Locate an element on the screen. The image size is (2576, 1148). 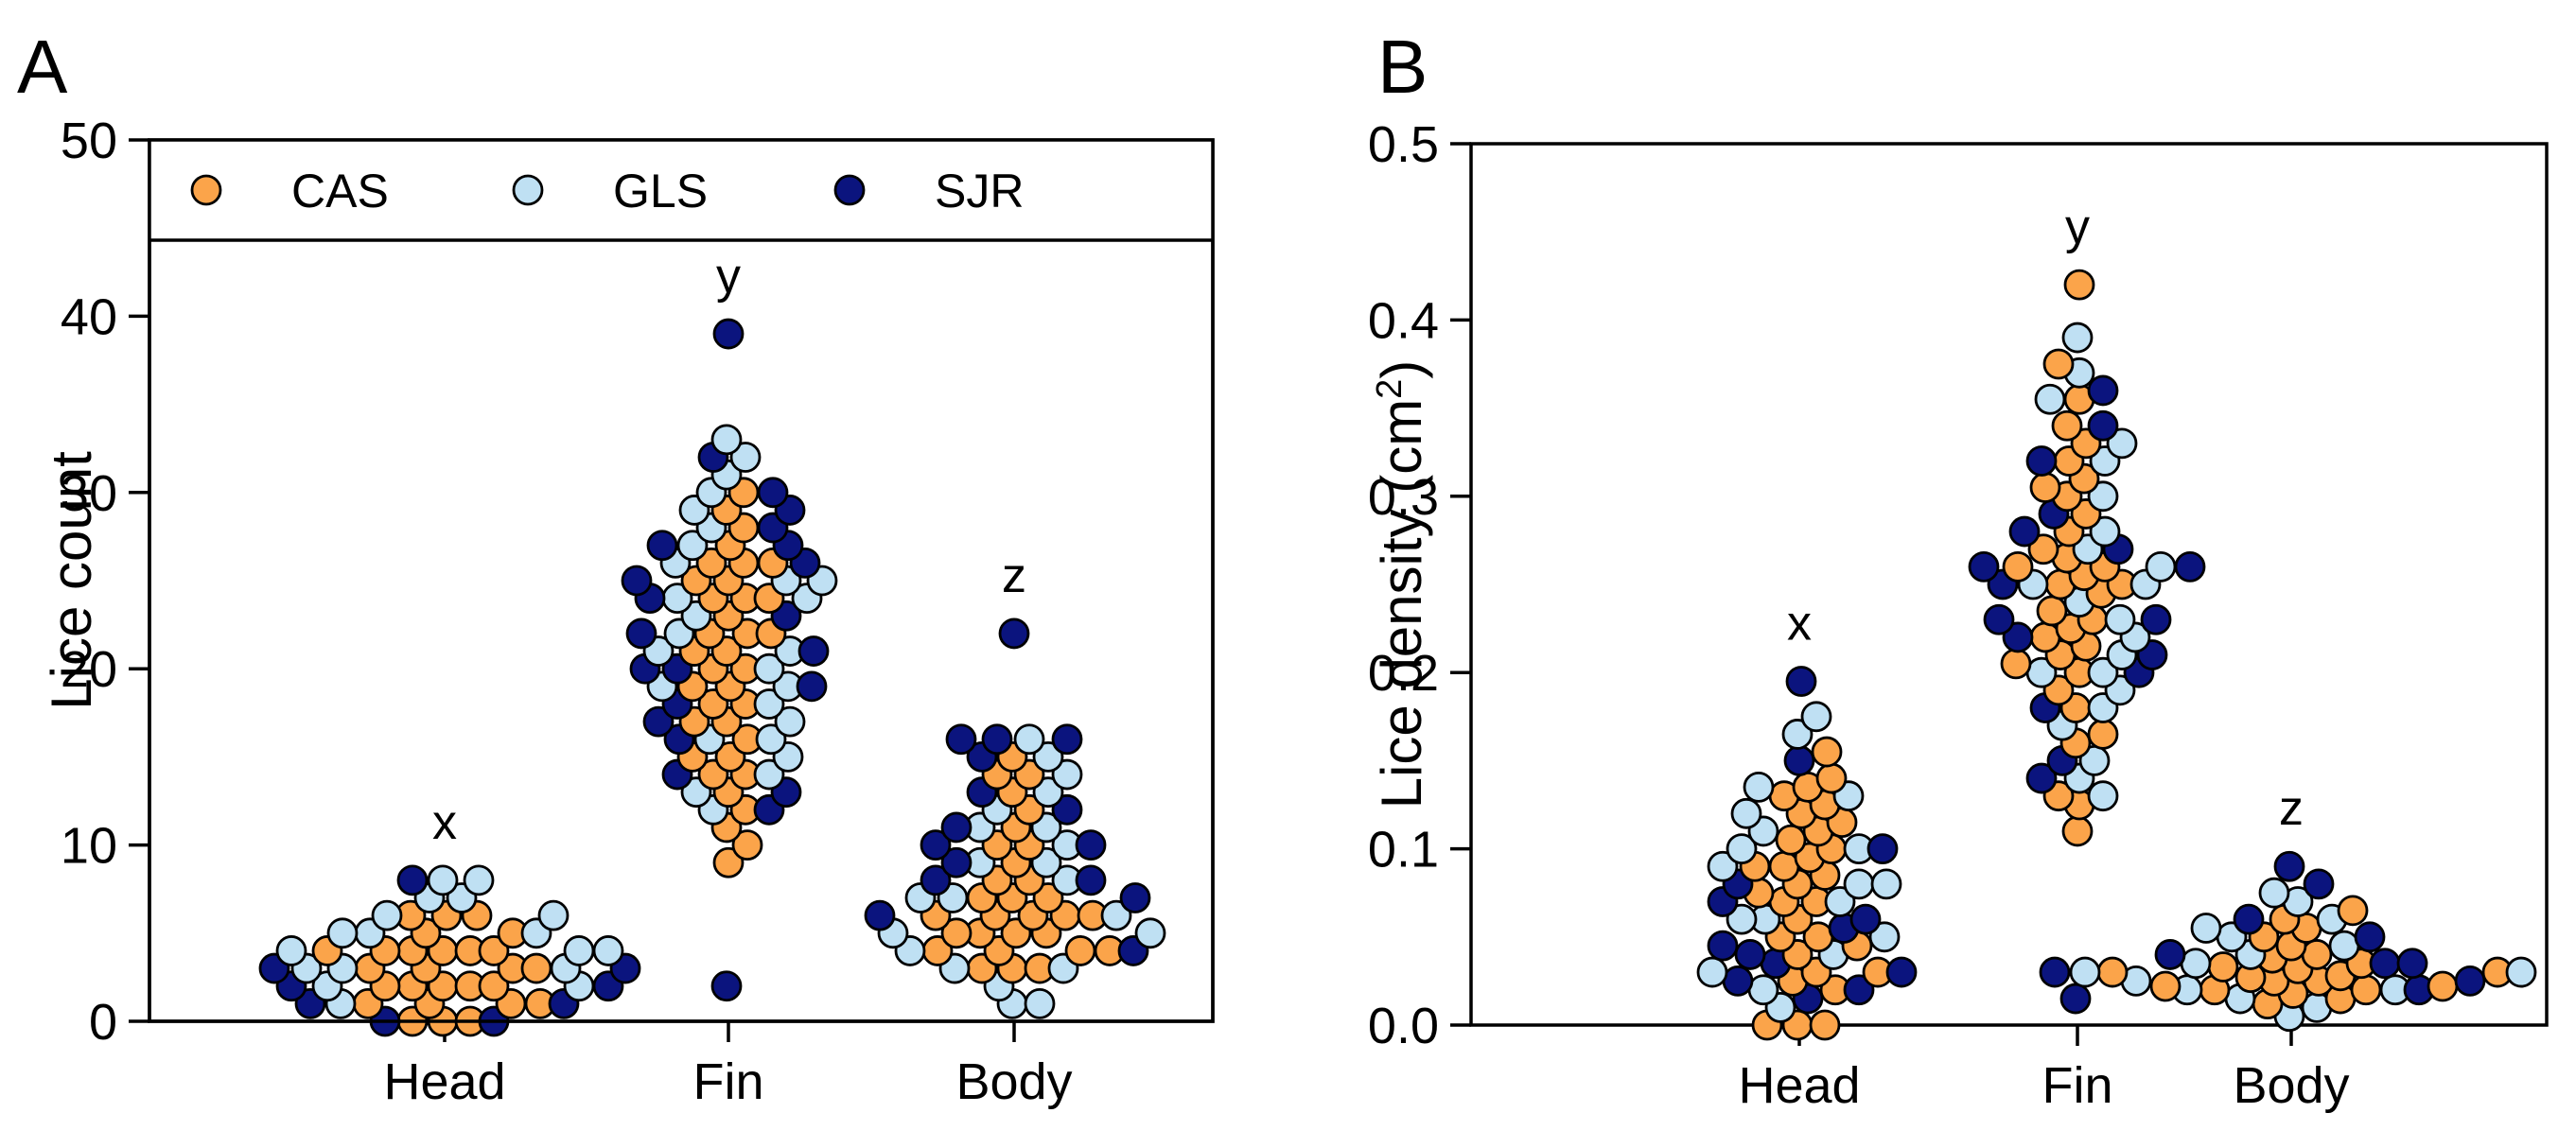
y-tick-label: 0 is located at coordinates (103, 1023).